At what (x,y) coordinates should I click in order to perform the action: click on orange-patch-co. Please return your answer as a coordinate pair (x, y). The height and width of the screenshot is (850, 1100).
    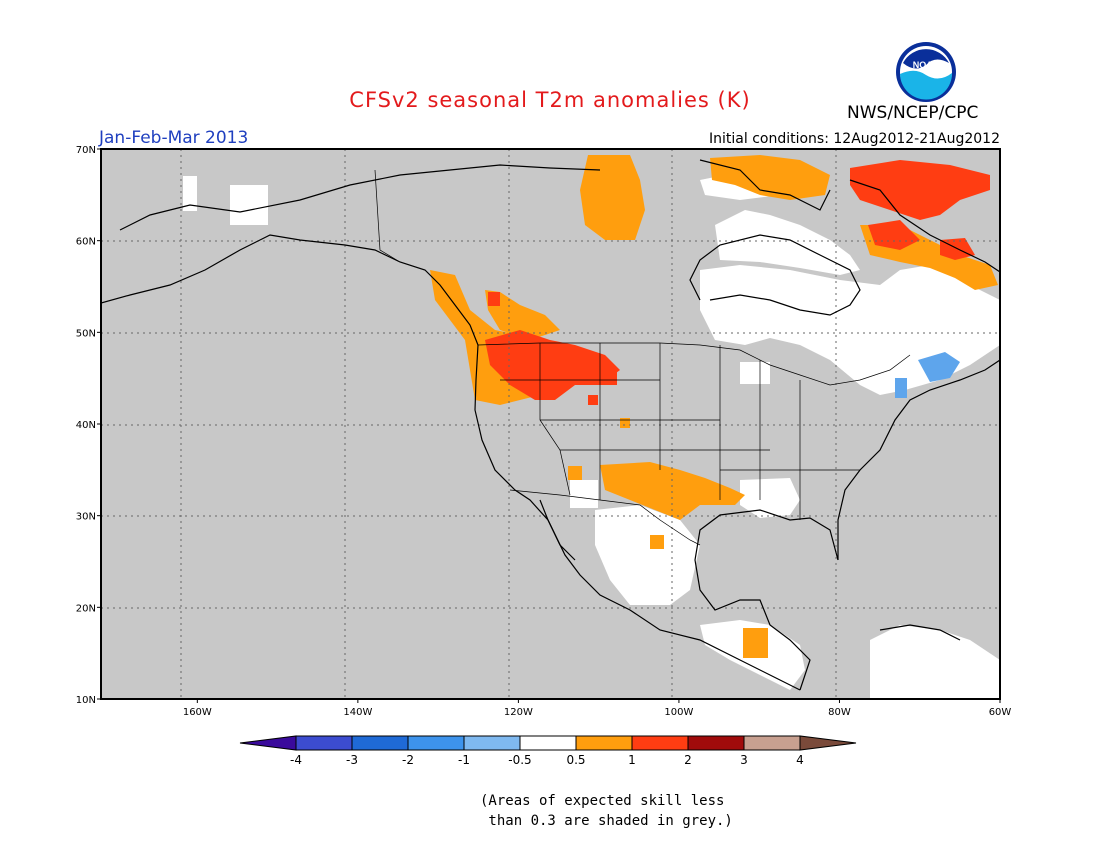
    Looking at the image, I should click on (625, 423).